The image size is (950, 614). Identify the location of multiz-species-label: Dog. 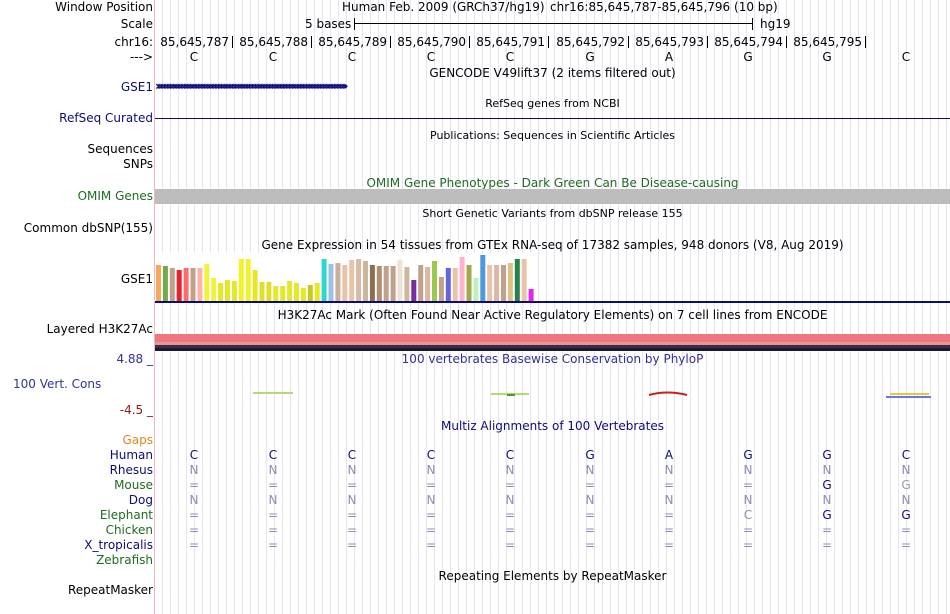
(140, 500).